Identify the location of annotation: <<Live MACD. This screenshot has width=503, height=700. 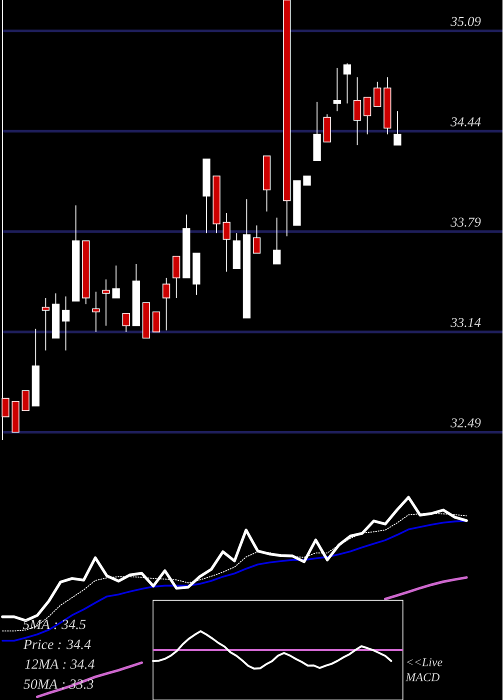
(424, 670).